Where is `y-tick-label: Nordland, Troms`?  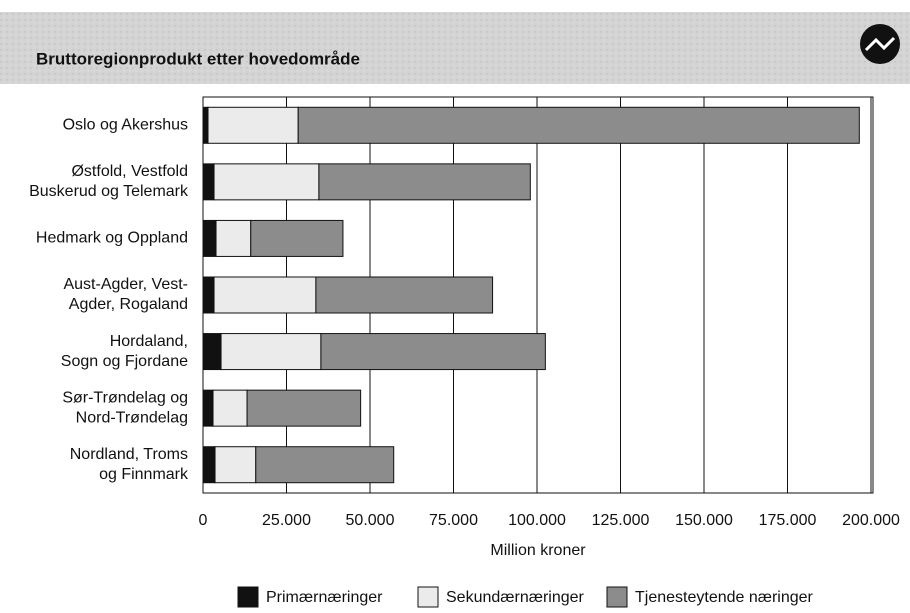
y-tick-label: Nordland, Troms is located at coordinates (129, 454).